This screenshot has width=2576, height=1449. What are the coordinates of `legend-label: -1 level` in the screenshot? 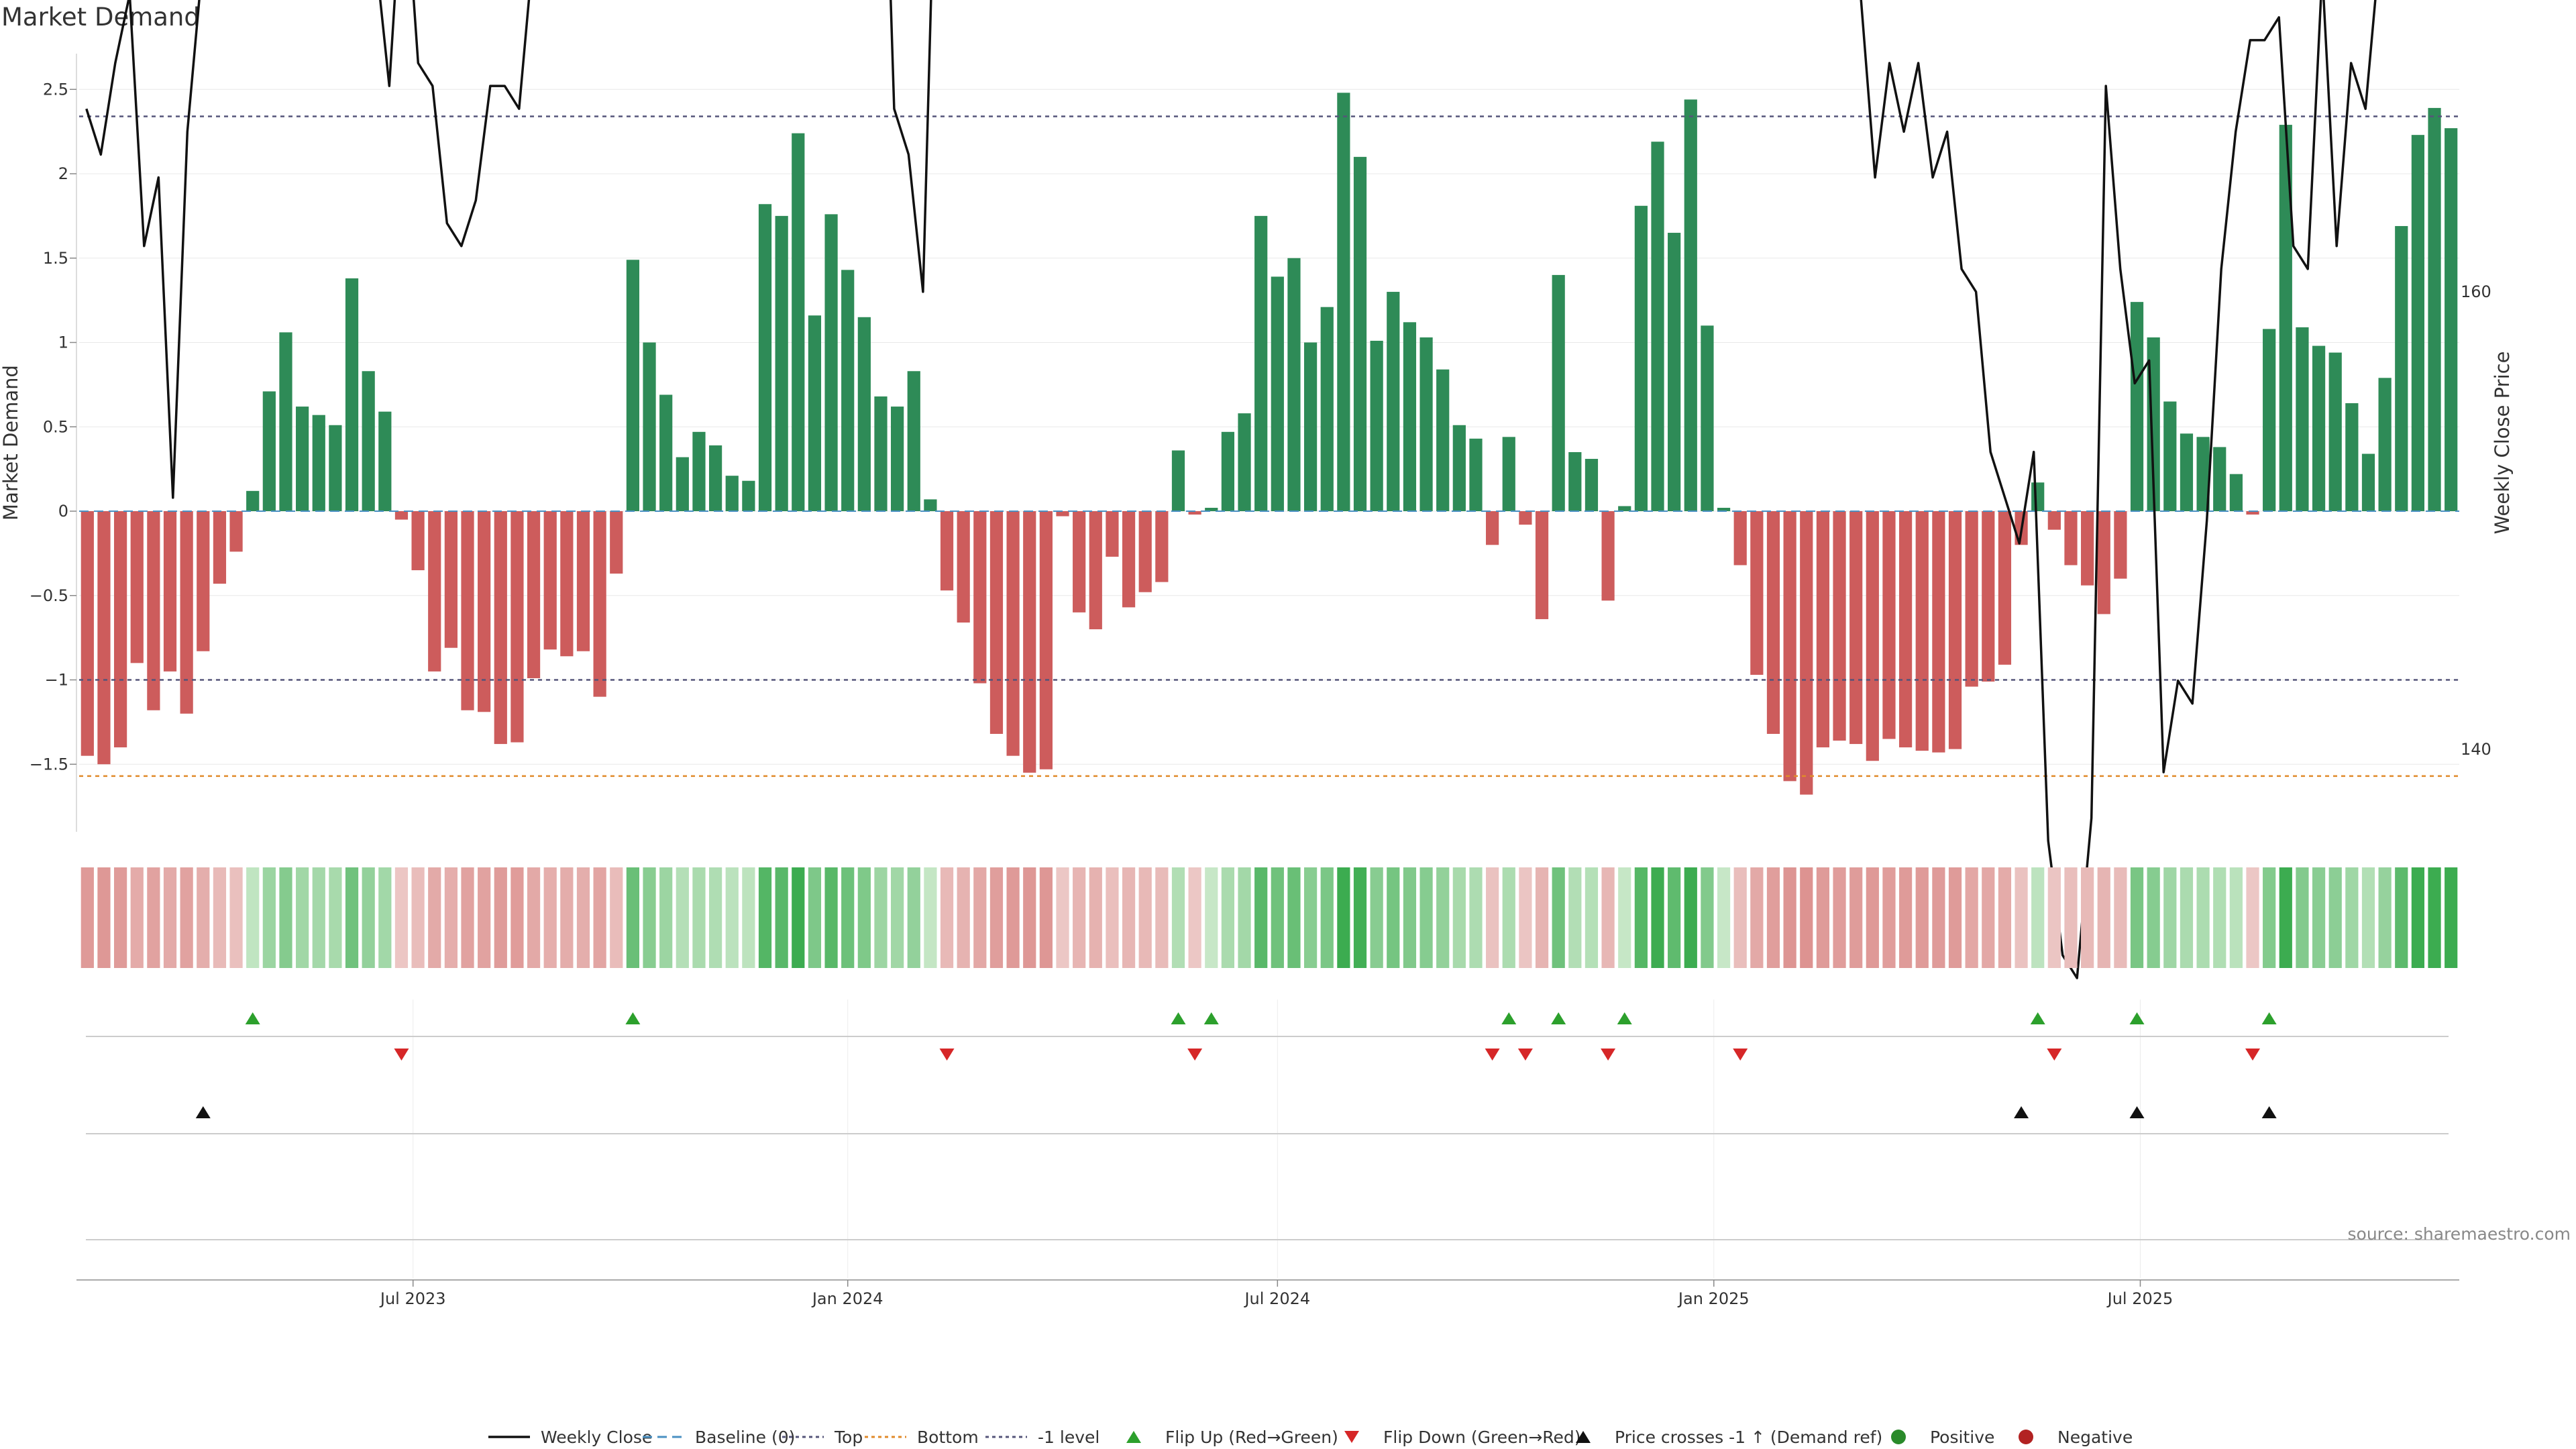 It's located at (1068, 1437).